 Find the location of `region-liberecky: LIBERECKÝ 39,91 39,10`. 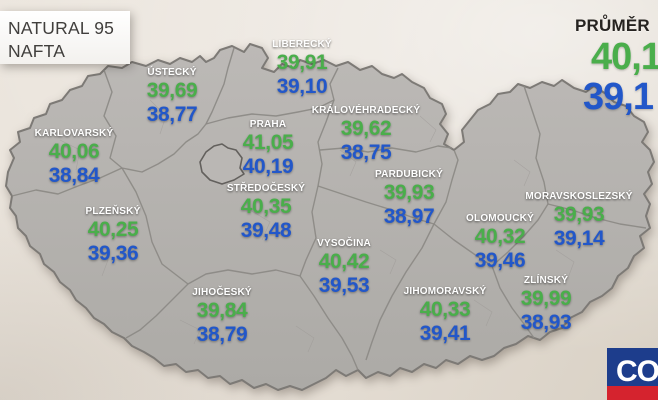

region-liberecky: LIBERECKÝ 39,91 39,10 is located at coordinates (302, 68).